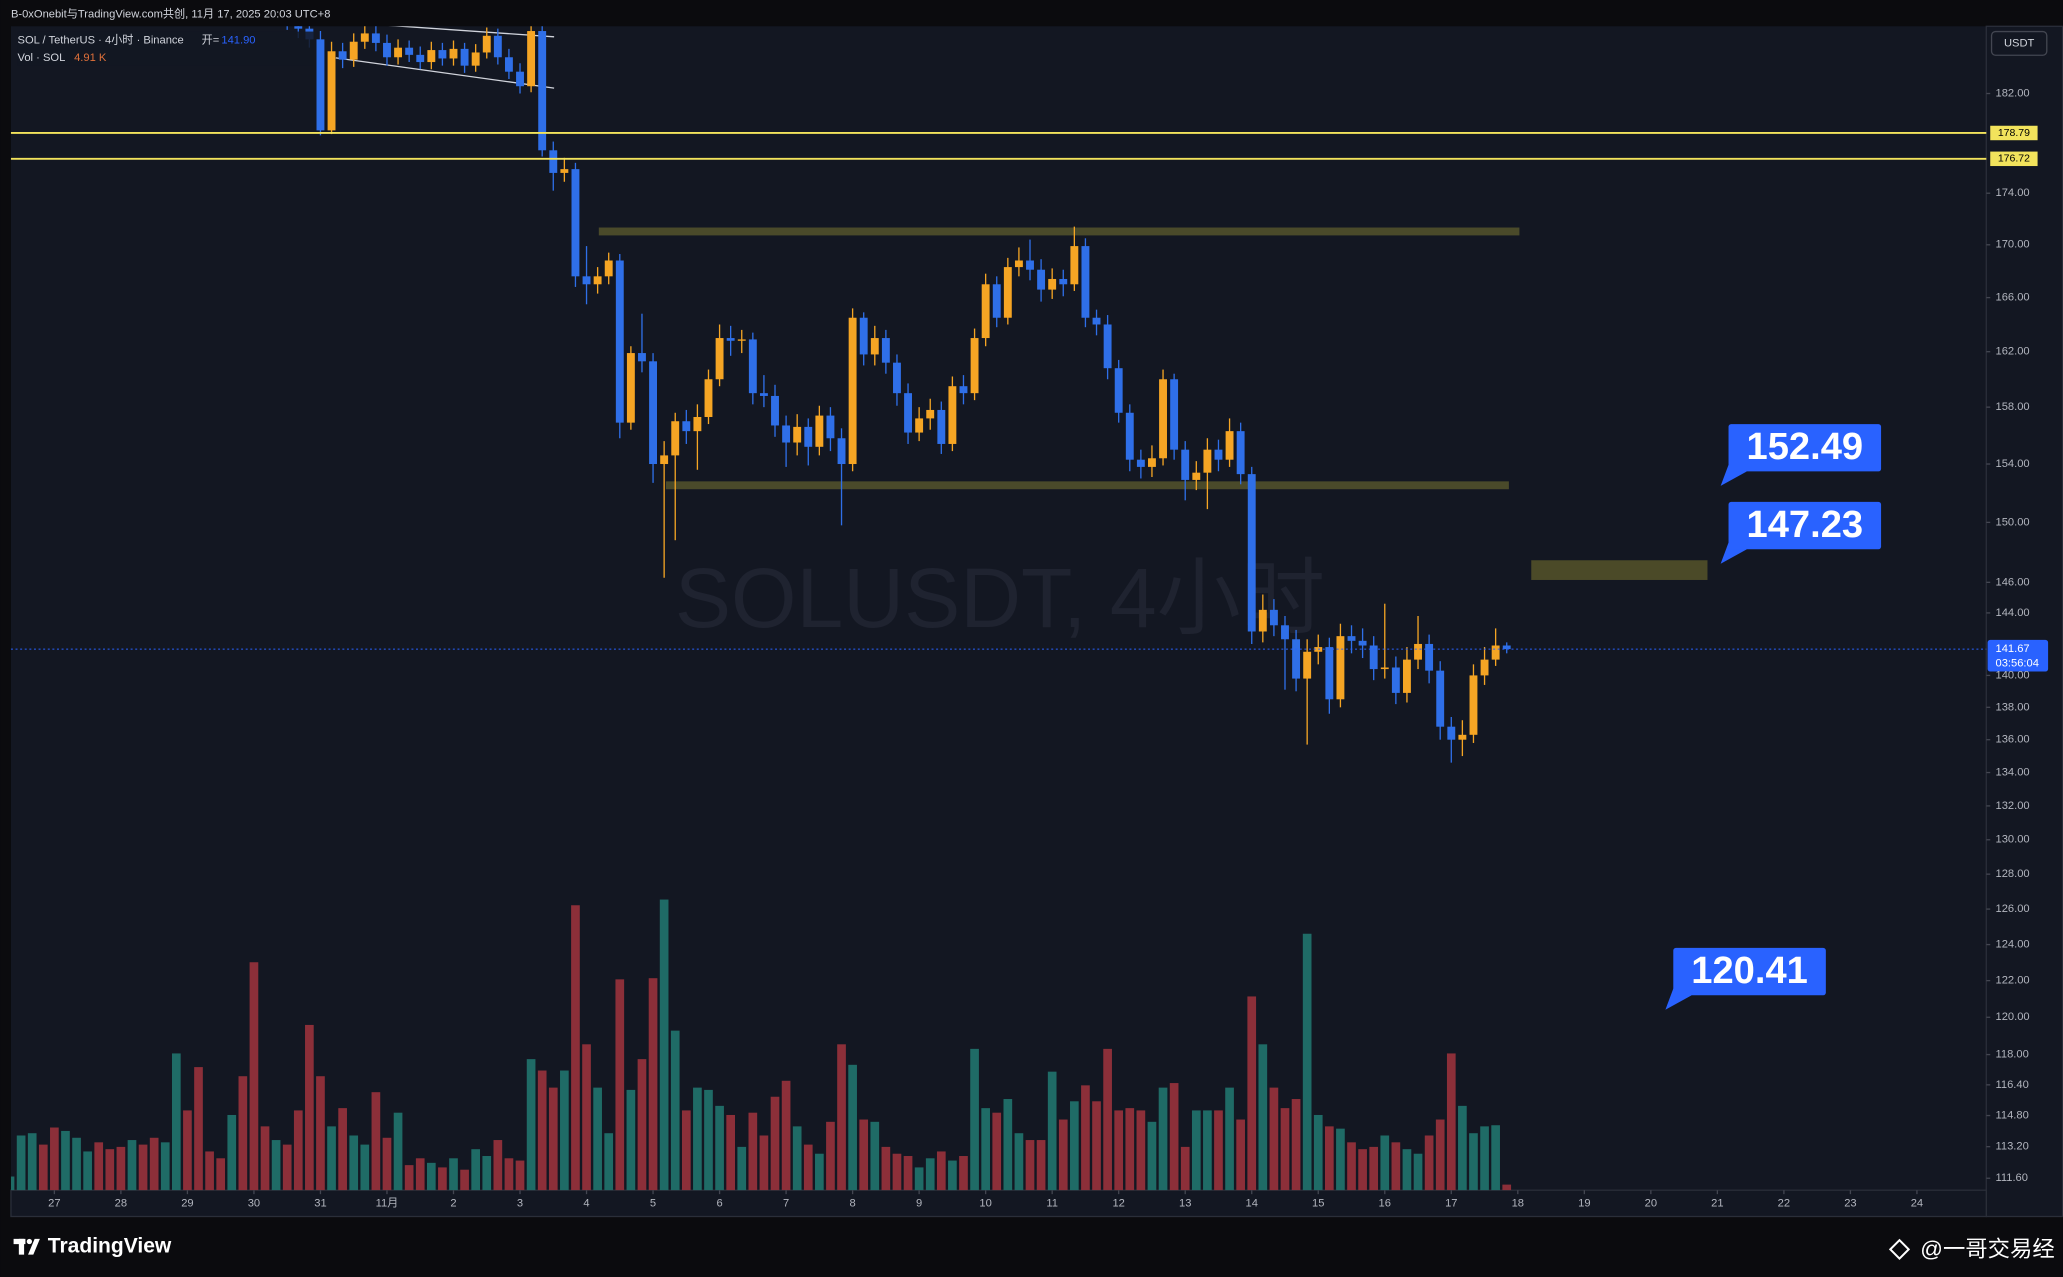 Image resolution: width=2063 pixels, height=1277 pixels. Describe the element at coordinates (101, 40) in the screenshot. I see `legend-symbol: SOL / TetherUS · 4小时 · Binance` at that location.